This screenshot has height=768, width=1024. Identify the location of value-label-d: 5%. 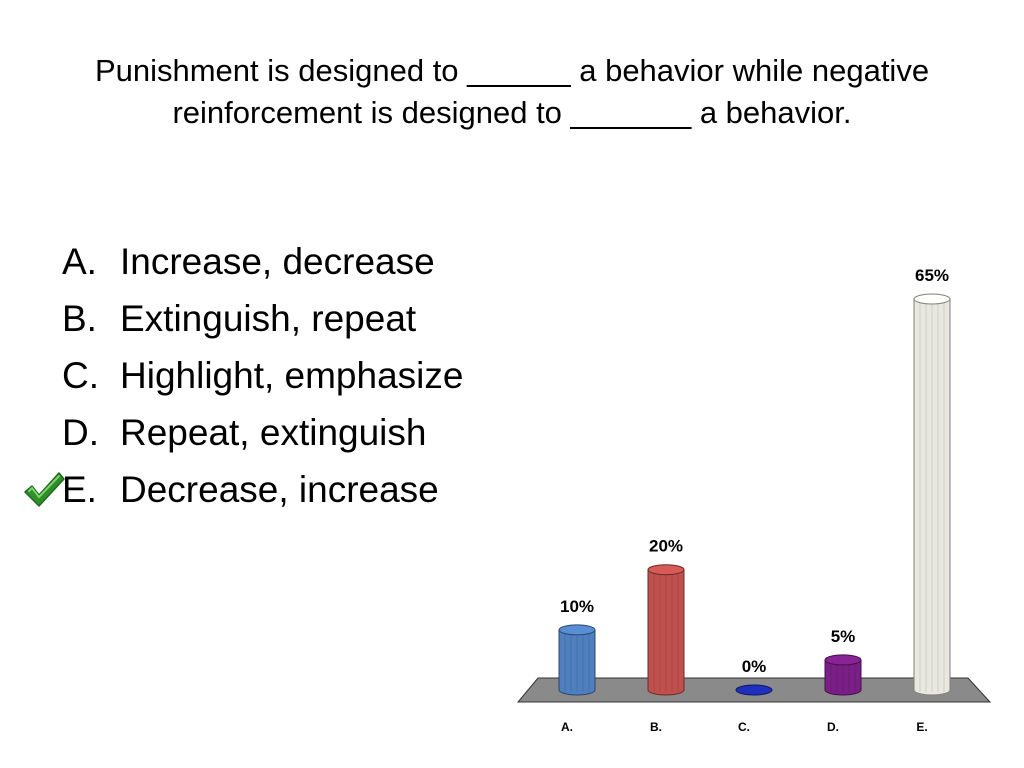
(843, 636).